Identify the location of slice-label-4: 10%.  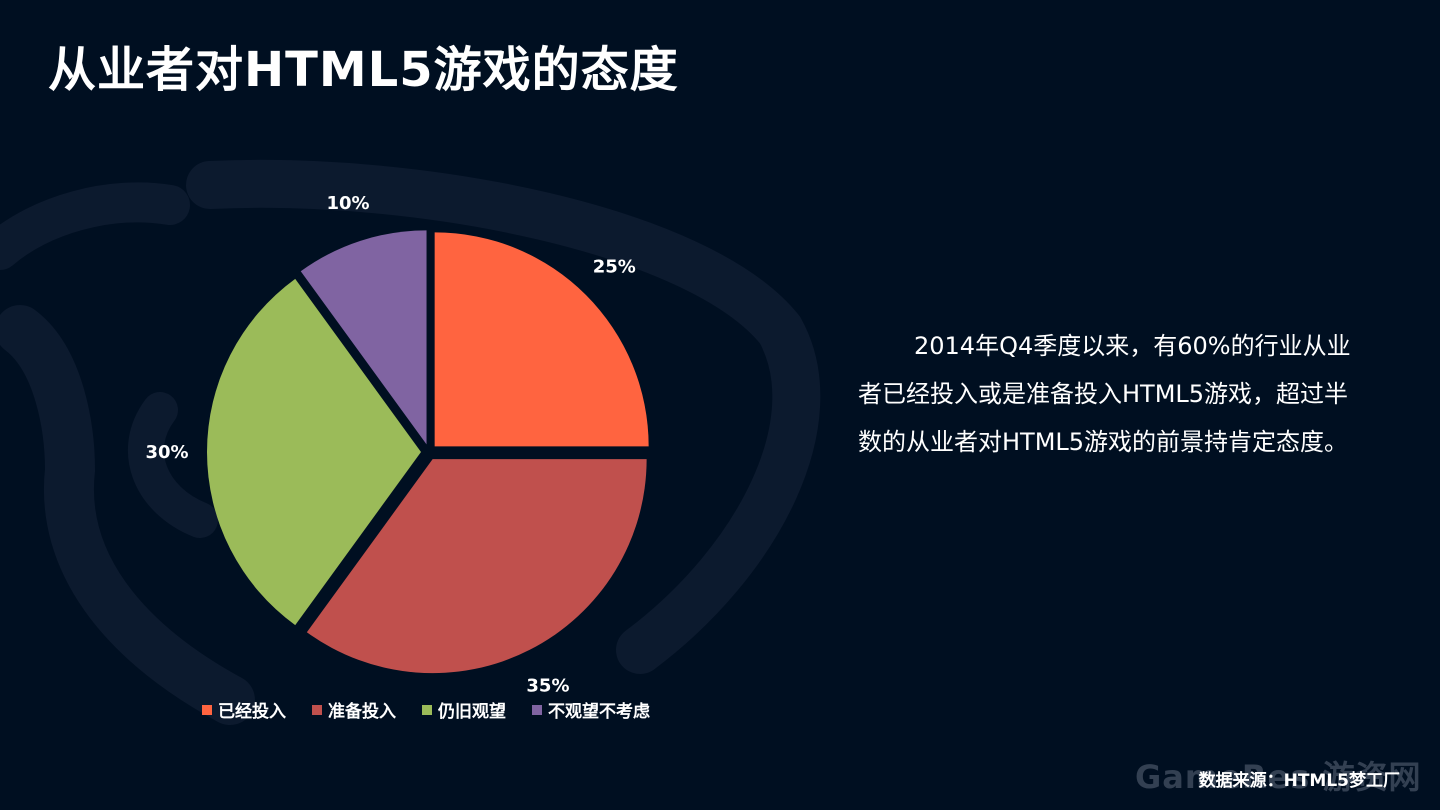
(347, 203).